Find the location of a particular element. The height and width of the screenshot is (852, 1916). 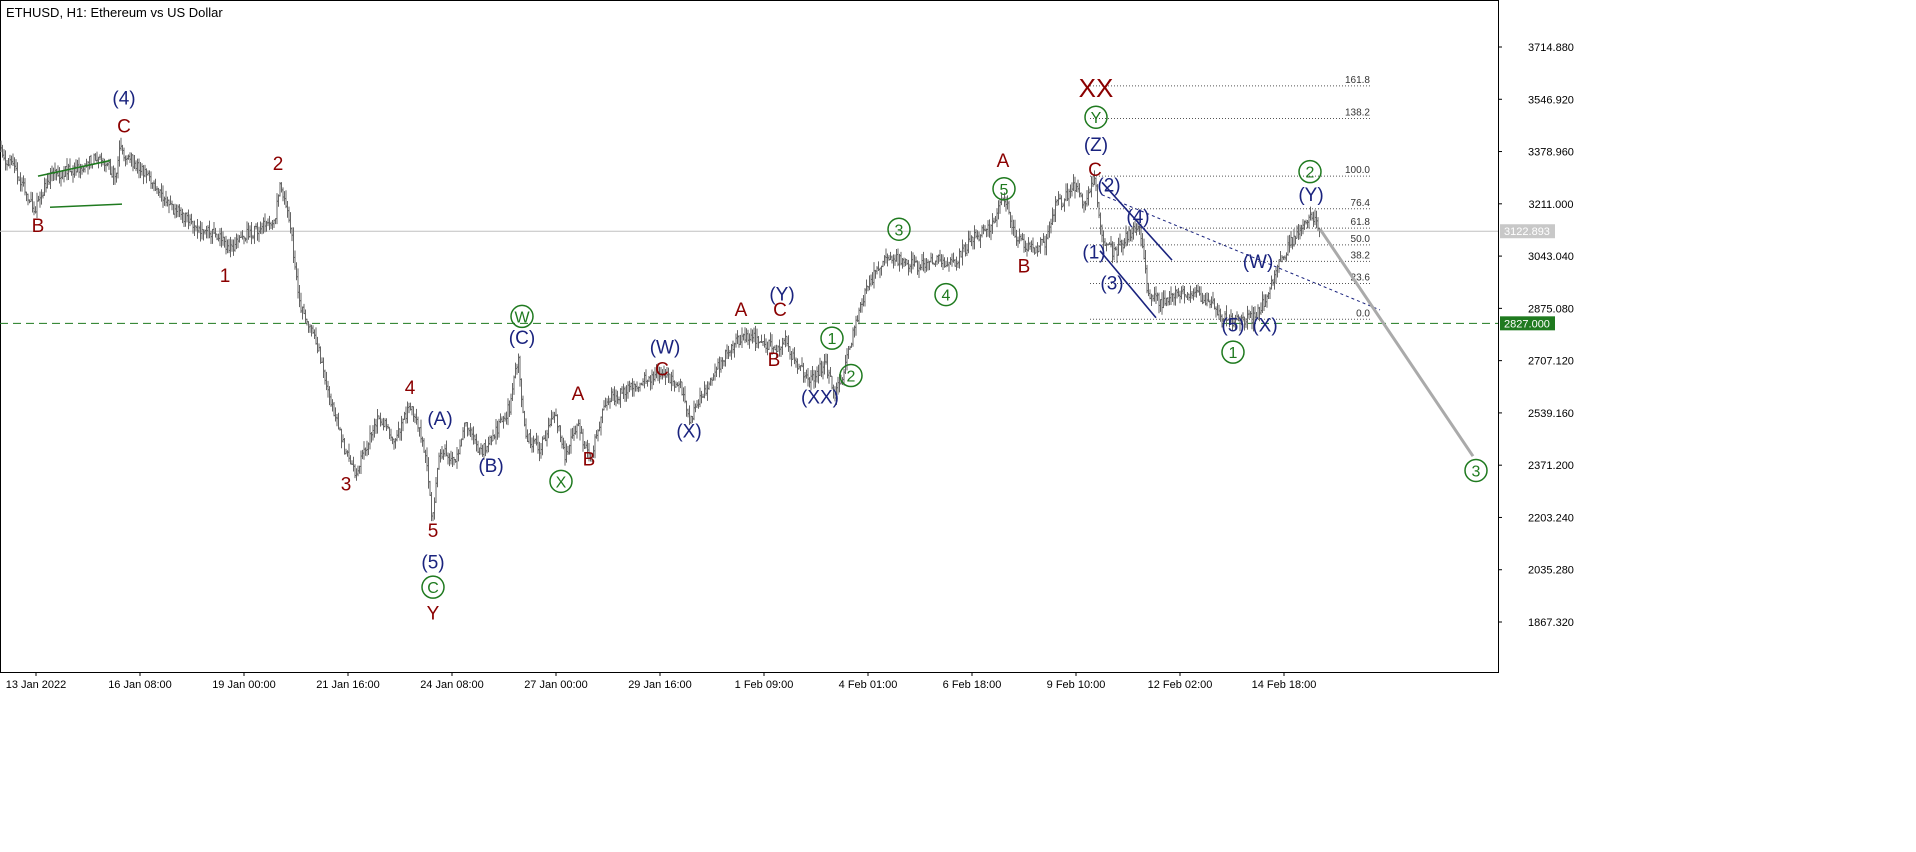

x-tick-label: 12 Feb 02:00 is located at coordinates (1180, 685).